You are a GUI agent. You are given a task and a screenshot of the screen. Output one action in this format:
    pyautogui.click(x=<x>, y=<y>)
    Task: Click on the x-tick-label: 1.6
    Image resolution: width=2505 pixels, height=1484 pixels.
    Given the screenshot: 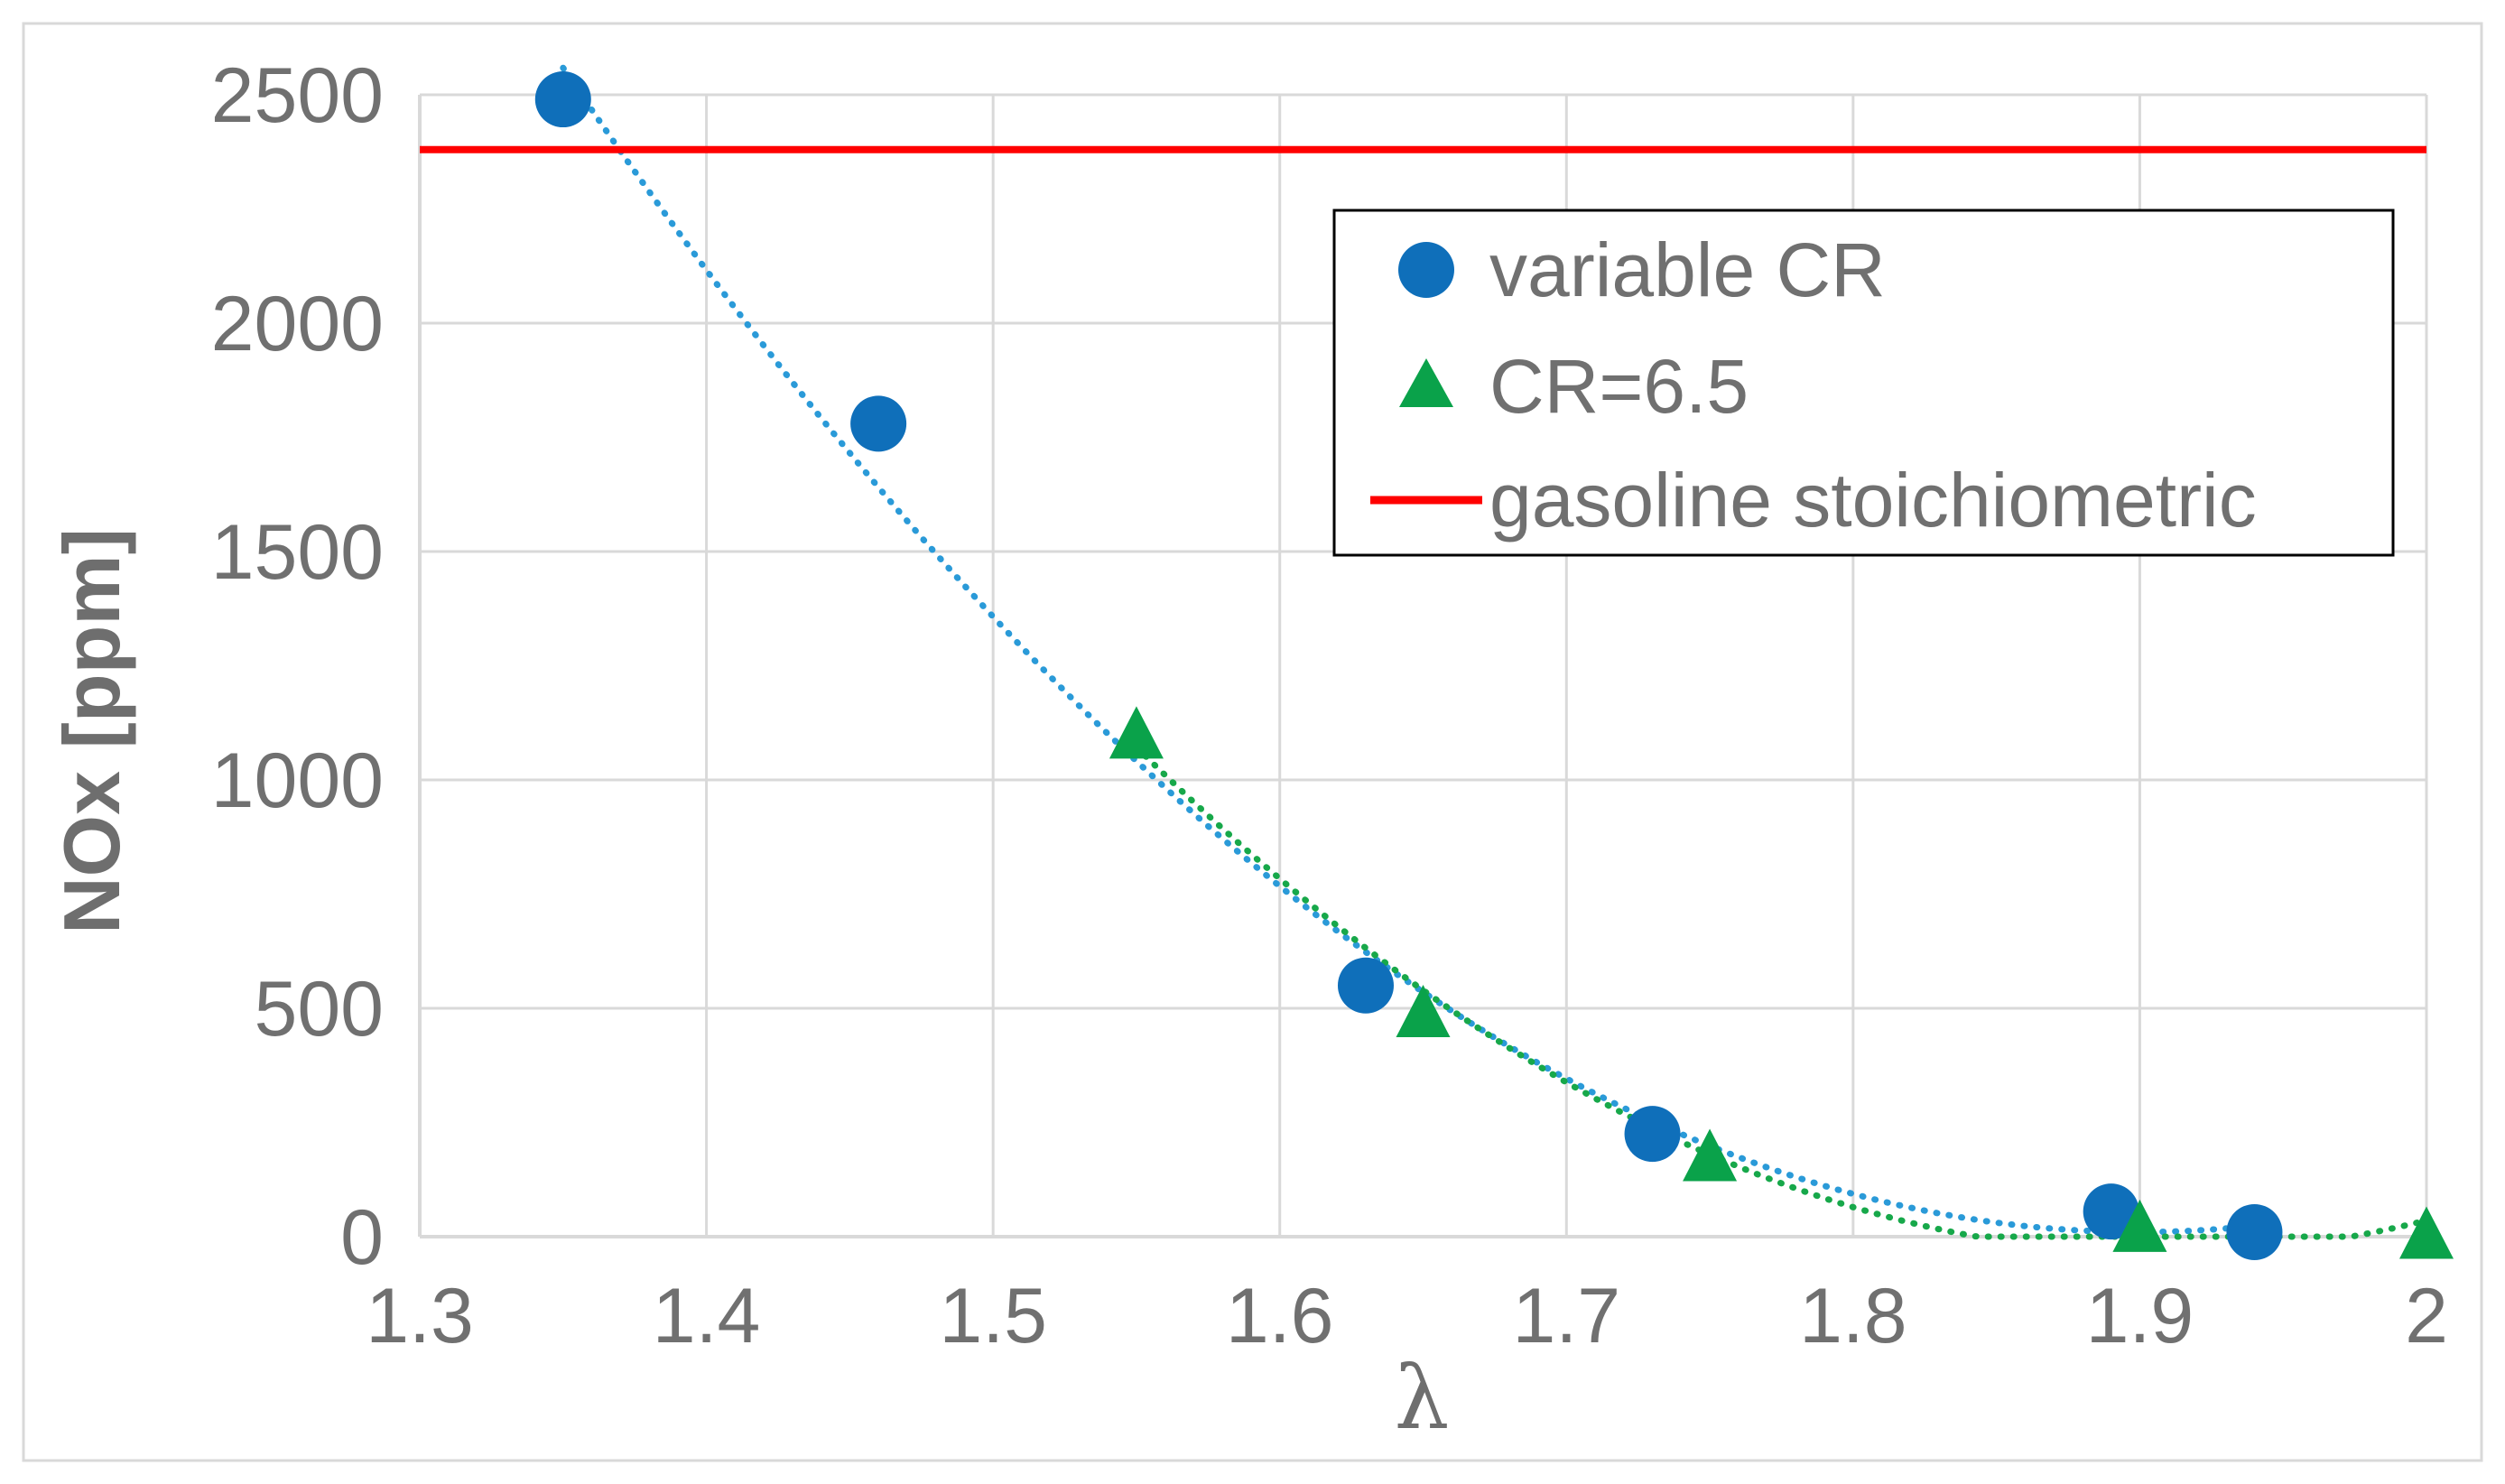 What is the action you would take?
    pyautogui.click(x=1280, y=1316)
    